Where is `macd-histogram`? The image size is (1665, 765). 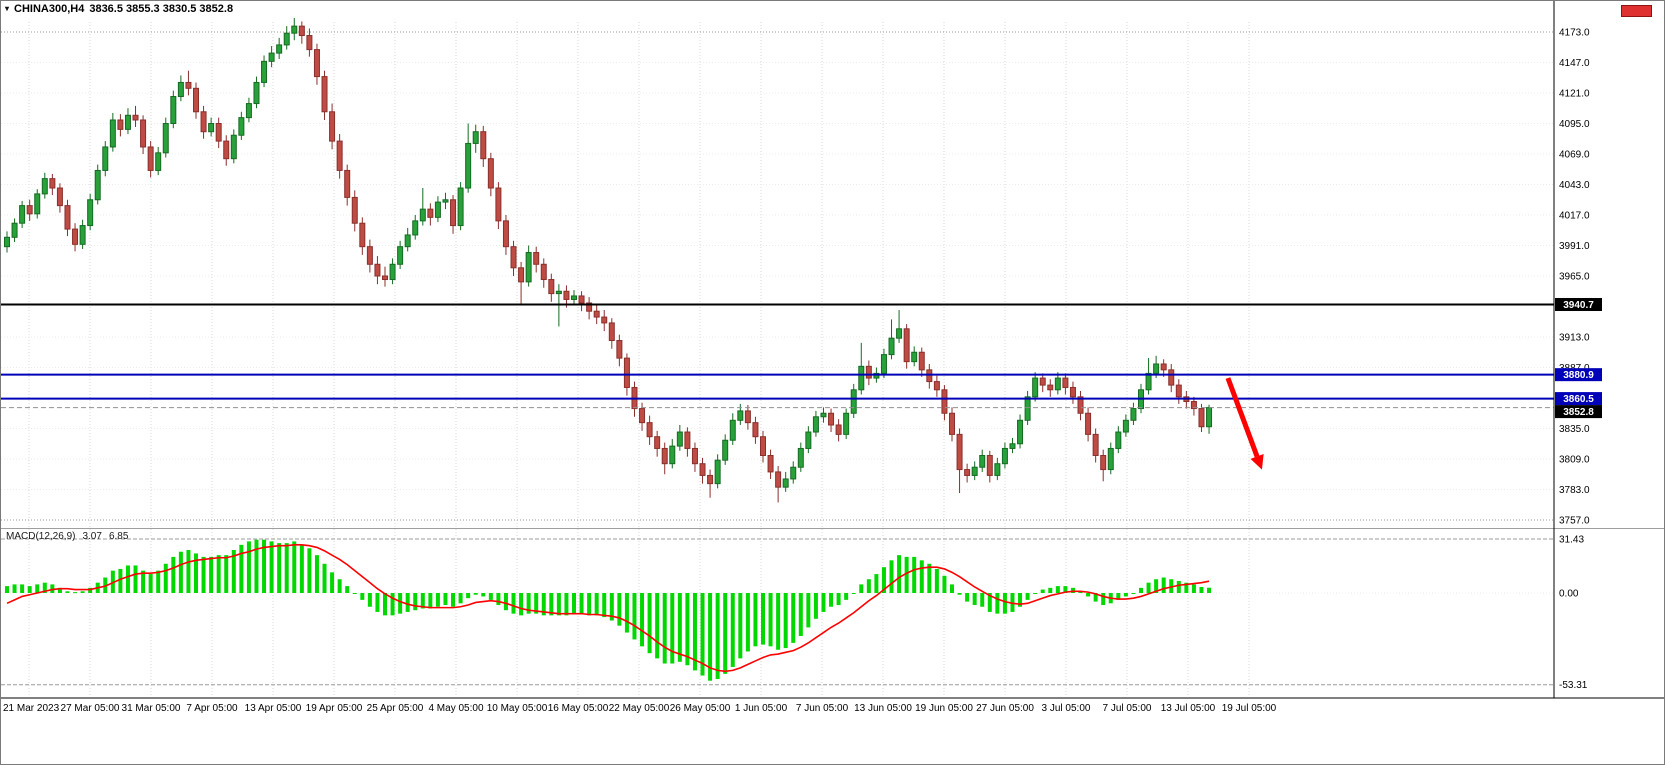
macd-histogram is located at coordinates (608, 610).